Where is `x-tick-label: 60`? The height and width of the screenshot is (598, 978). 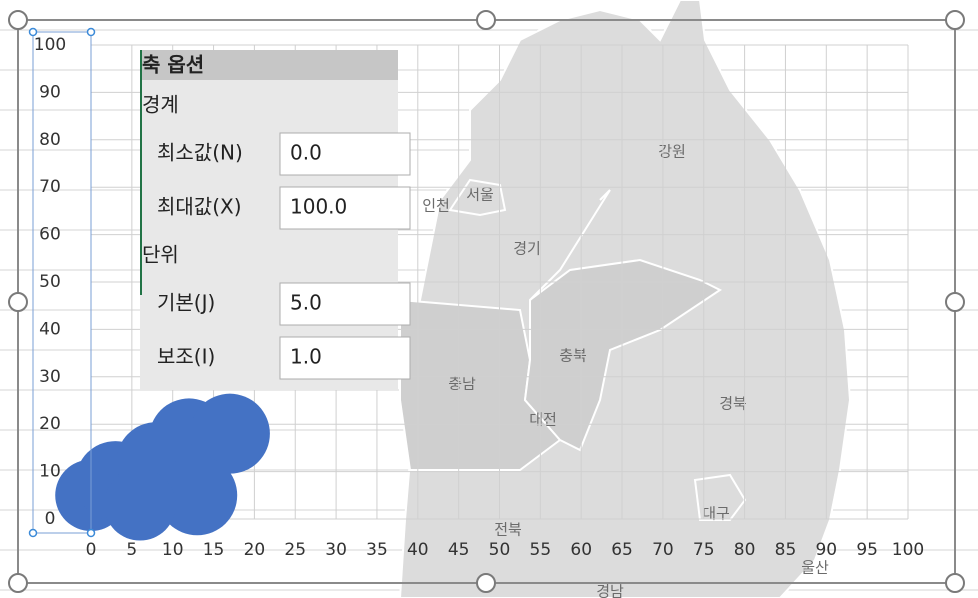
x-tick-label: 60 is located at coordinates (581, 550).